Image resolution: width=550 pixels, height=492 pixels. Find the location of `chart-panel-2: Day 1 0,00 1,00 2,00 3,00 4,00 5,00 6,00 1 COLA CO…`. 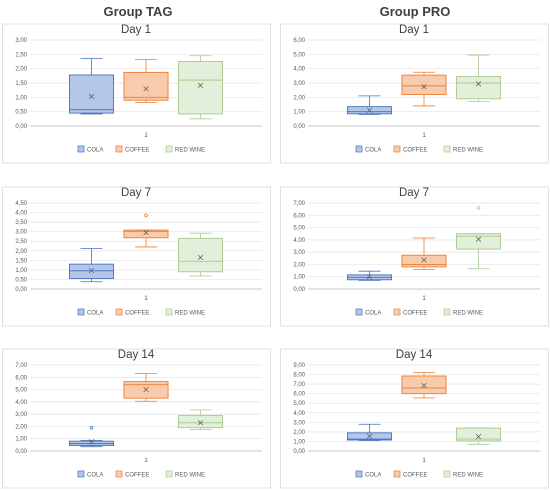

chart-panel-2: Day 1 0,00 1,00 2,00 3,00 4,00 5,00 6,00 1 COLA CO… is located at coordinates (414, 93).